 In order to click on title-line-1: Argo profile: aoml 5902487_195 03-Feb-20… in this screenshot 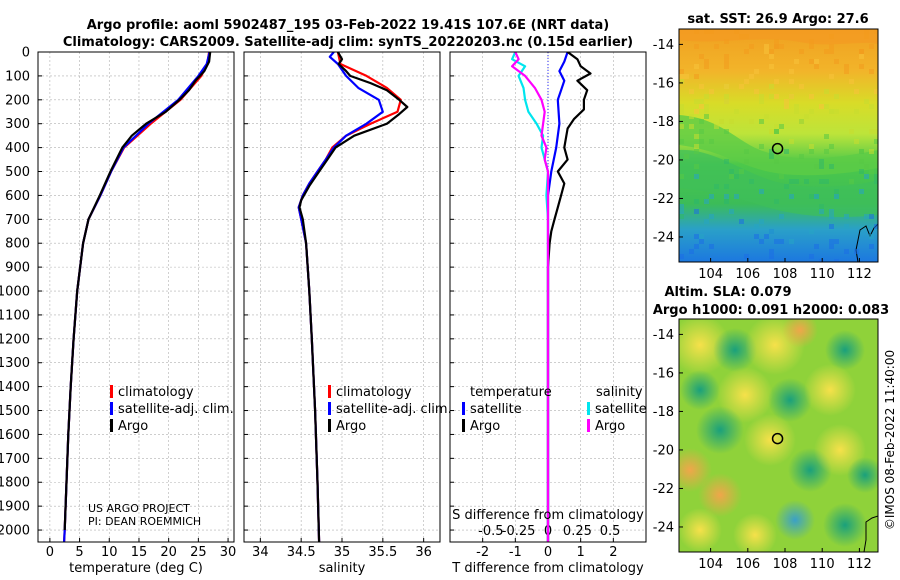, I will do `click(348, 25)`.